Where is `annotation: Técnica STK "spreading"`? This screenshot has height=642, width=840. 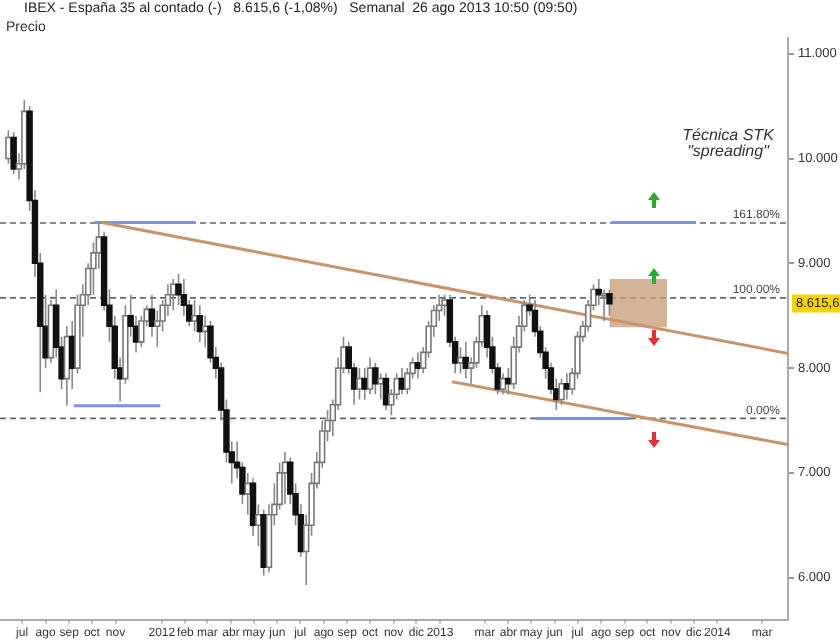 annotation: Técnica STK "spreading" is located at coordinates (729, 143).